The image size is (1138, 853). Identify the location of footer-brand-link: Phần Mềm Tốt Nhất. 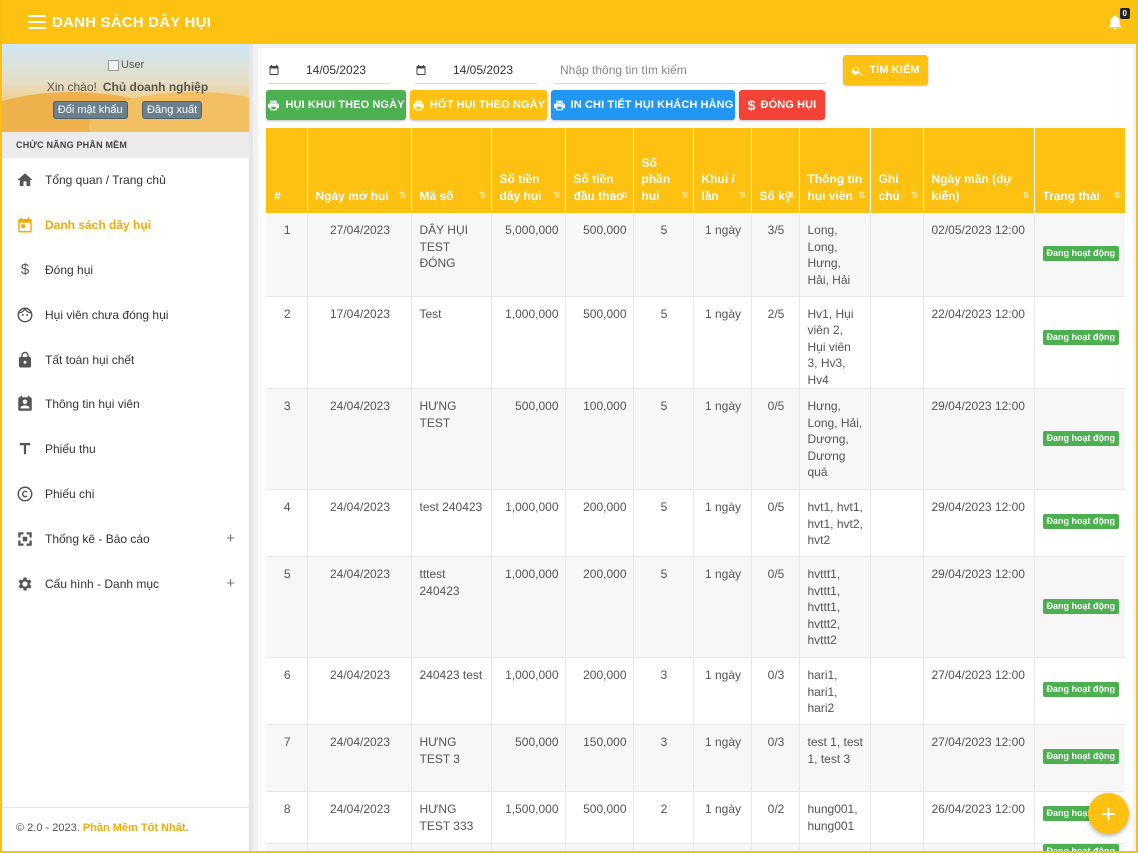
(134, 828).